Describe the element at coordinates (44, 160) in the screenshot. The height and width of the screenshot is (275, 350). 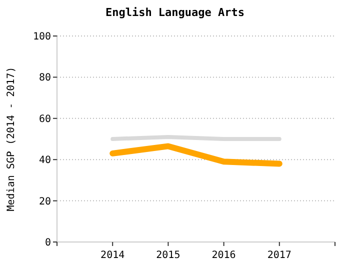
I see `y-tick-label: 40` at that location.